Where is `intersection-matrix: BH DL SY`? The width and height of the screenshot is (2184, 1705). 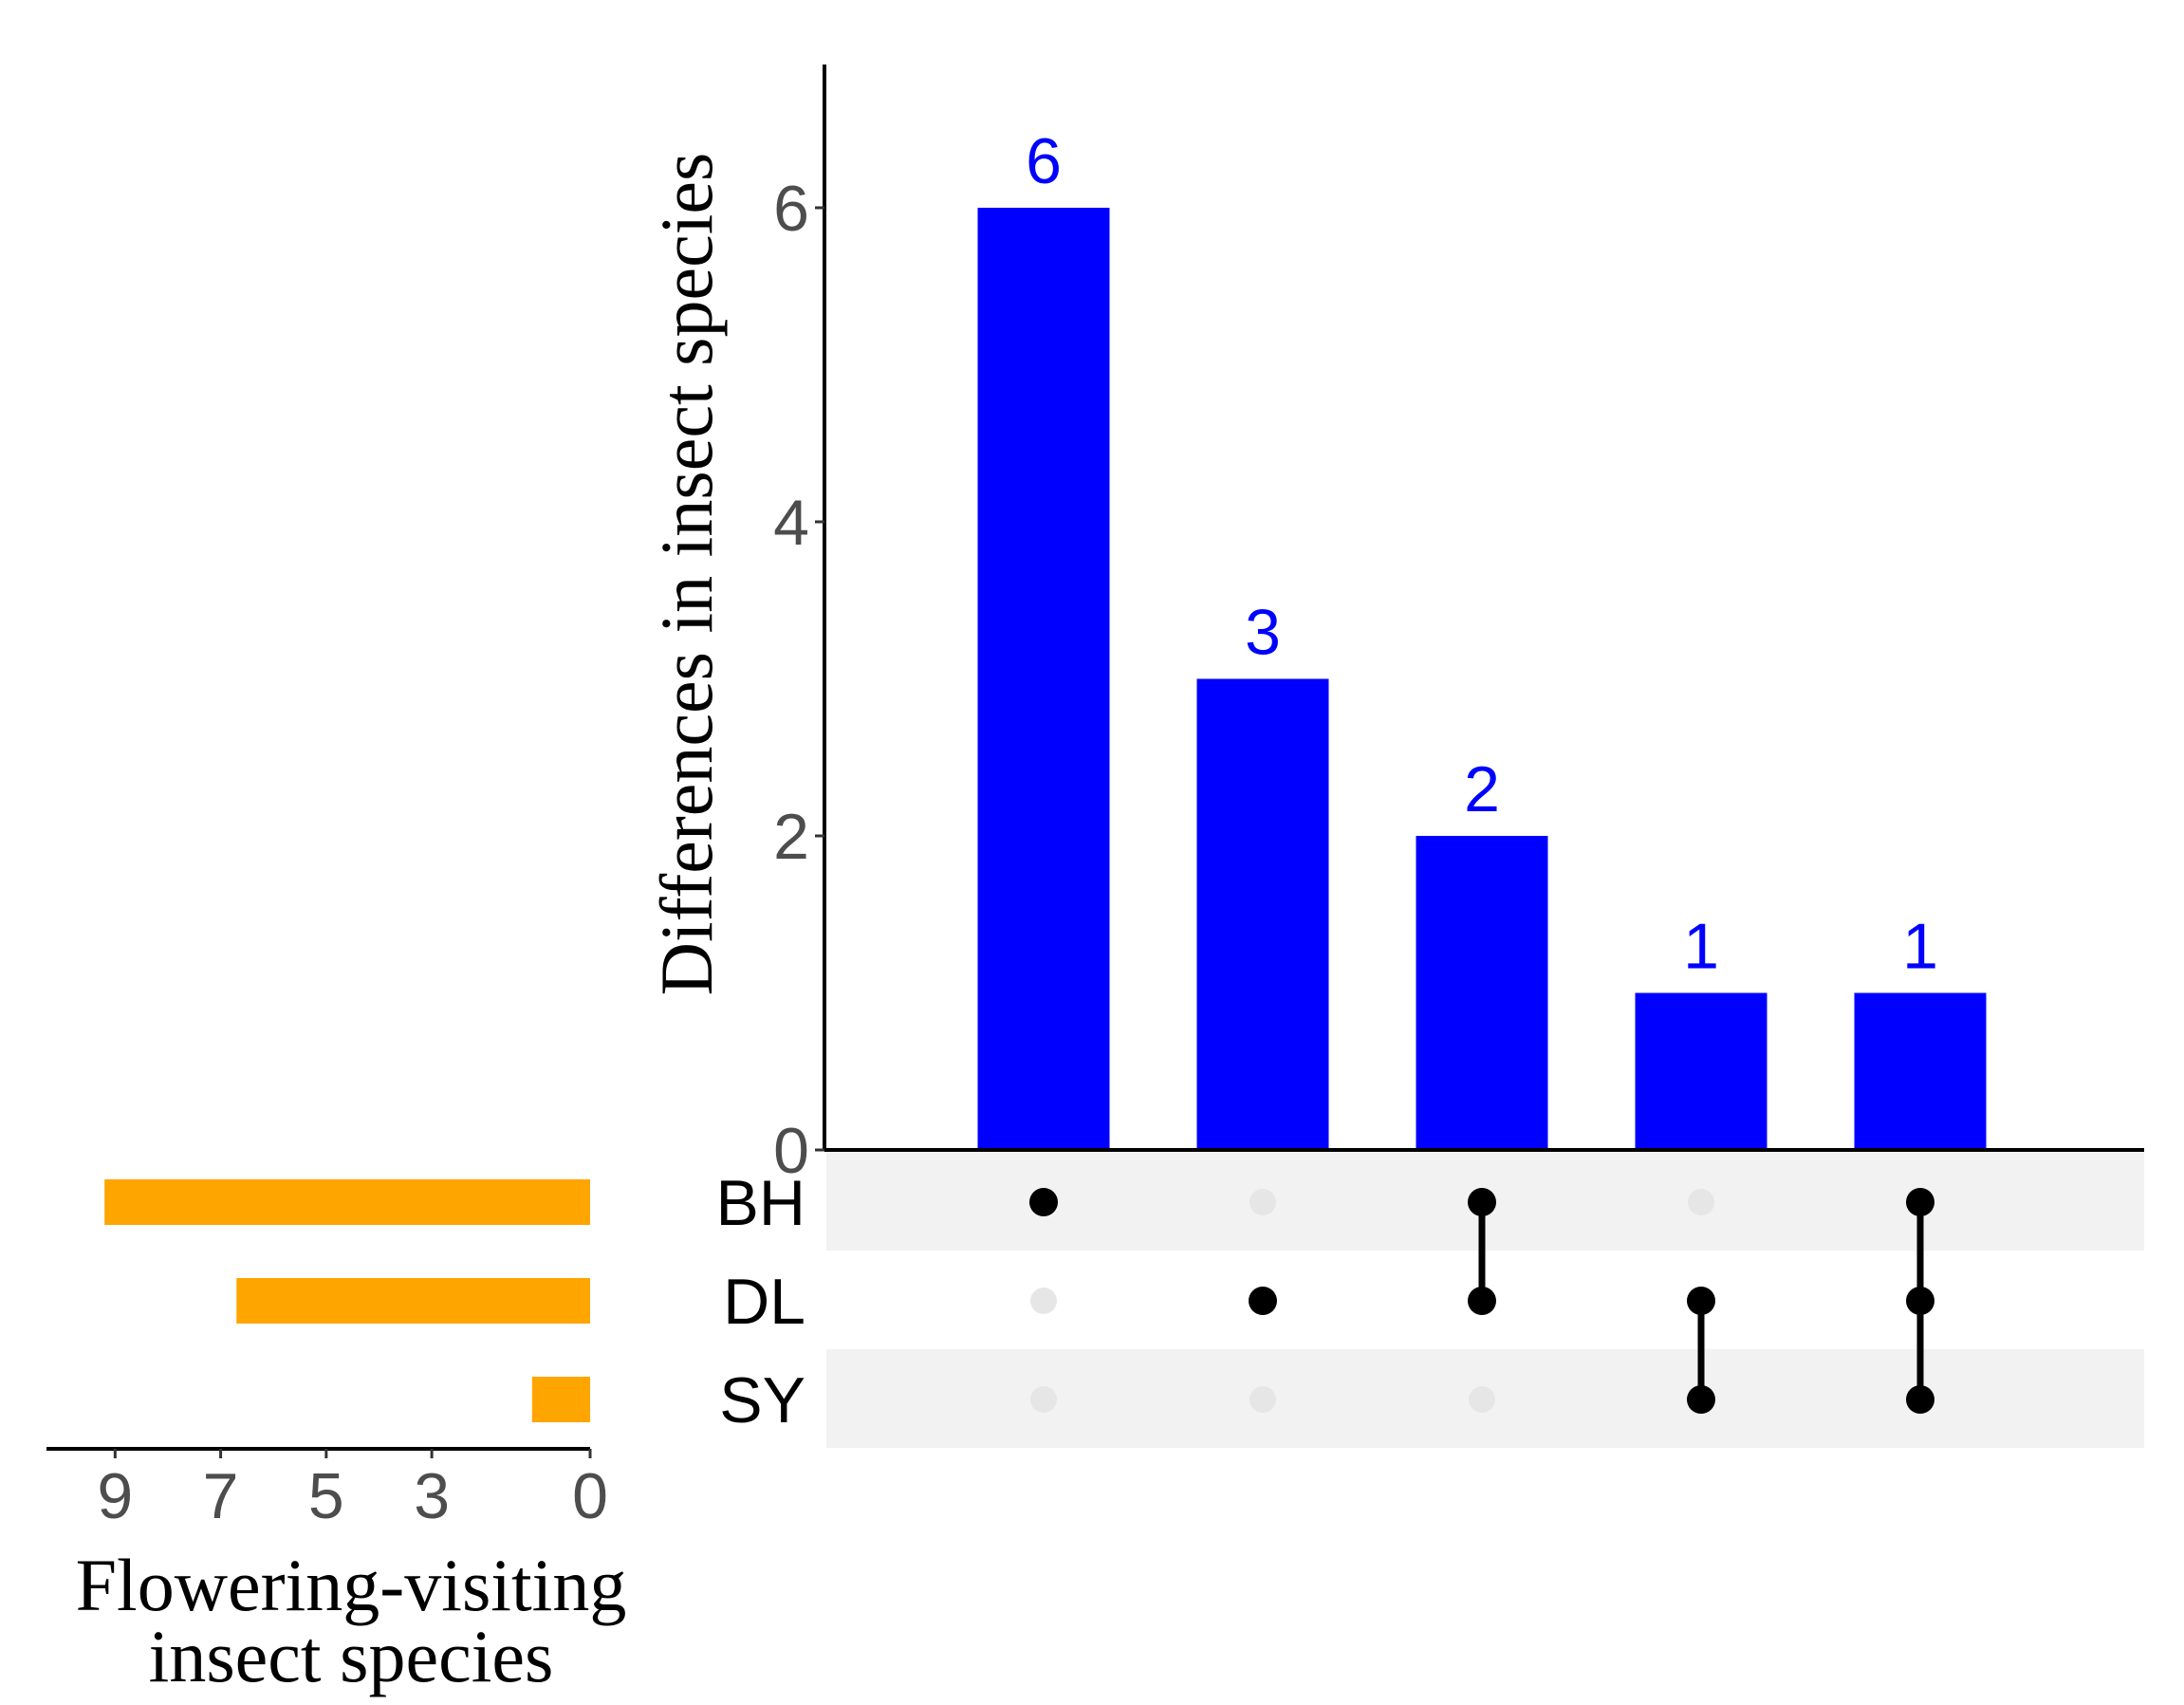 intersection-matrix: BH DL SY is located at coordinates (1325, 1301).